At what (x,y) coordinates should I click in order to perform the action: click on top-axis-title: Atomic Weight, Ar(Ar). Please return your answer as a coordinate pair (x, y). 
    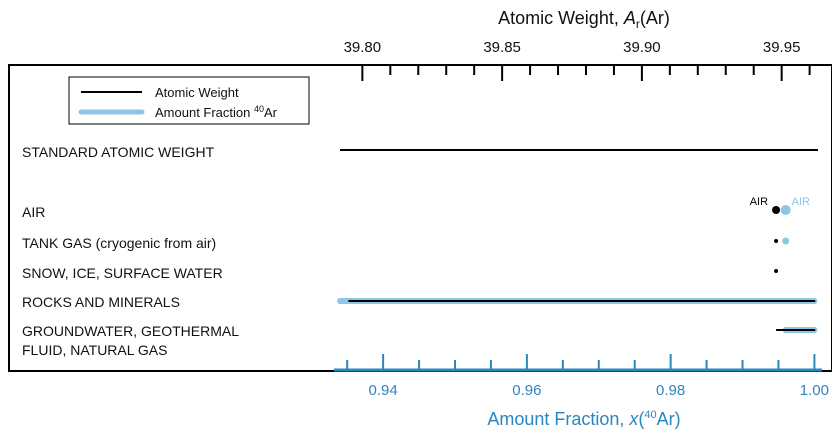
    Looking at the image, I should click on (584, 19).